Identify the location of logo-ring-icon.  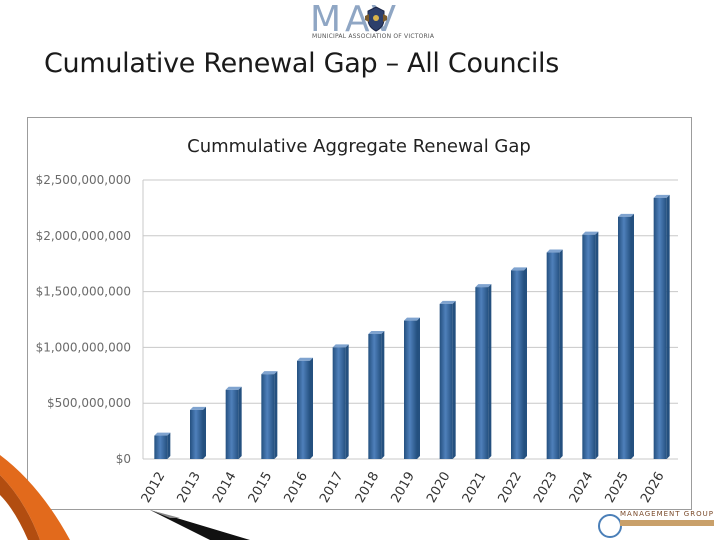
(610, 526).